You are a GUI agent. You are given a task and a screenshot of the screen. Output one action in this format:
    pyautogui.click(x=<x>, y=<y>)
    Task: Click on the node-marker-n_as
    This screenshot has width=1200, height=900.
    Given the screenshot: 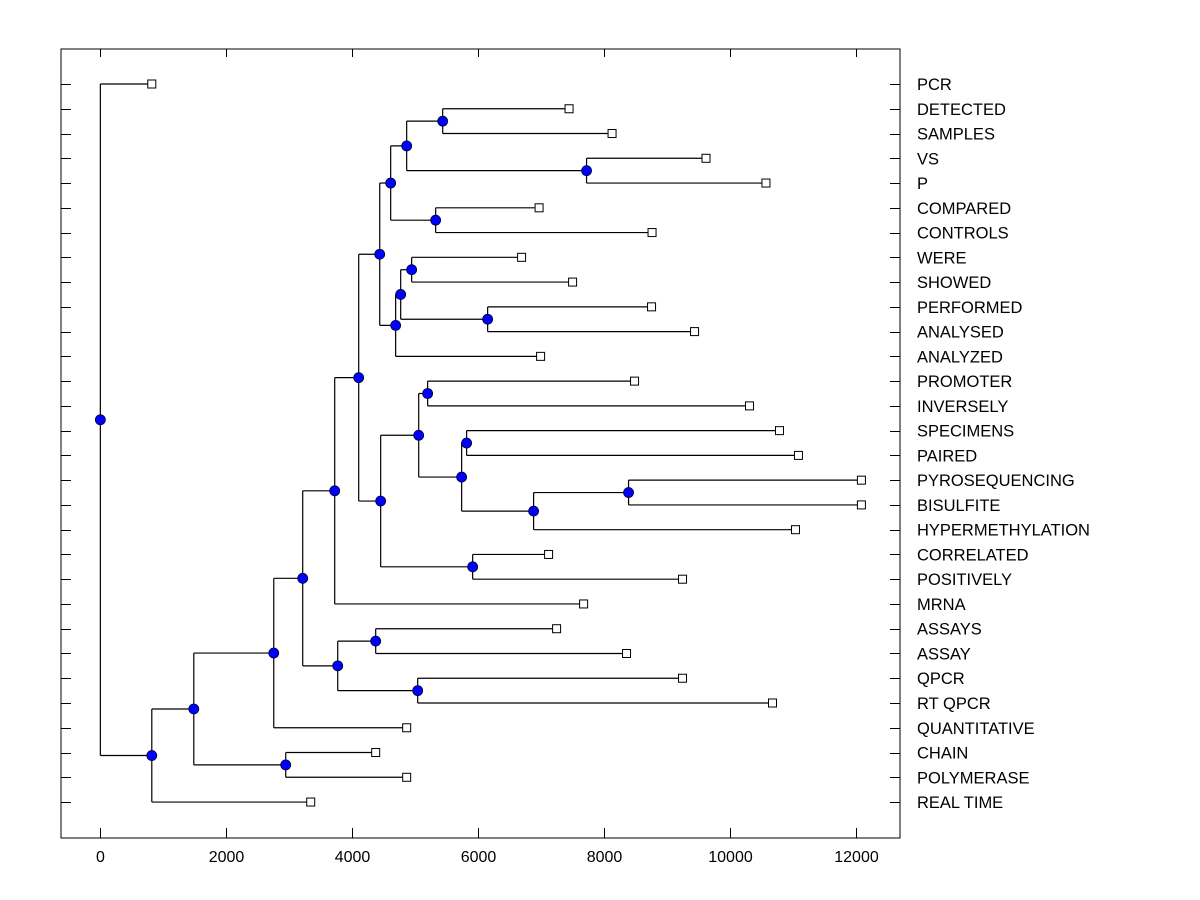 What is the action you would take?
    pyautogui.click(x=376, y=641)
    